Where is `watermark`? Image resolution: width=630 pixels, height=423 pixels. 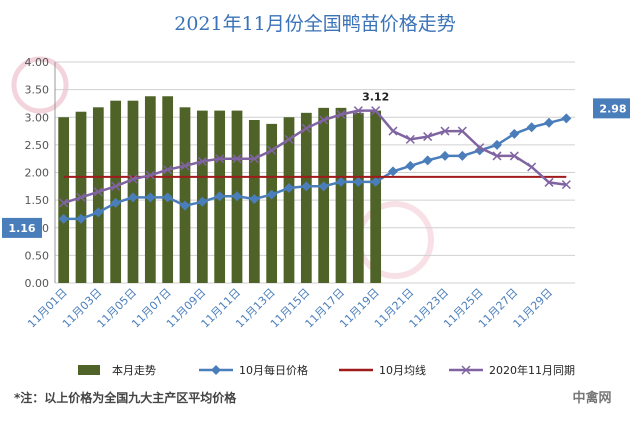 watermark is located at coordinates (40, 85).